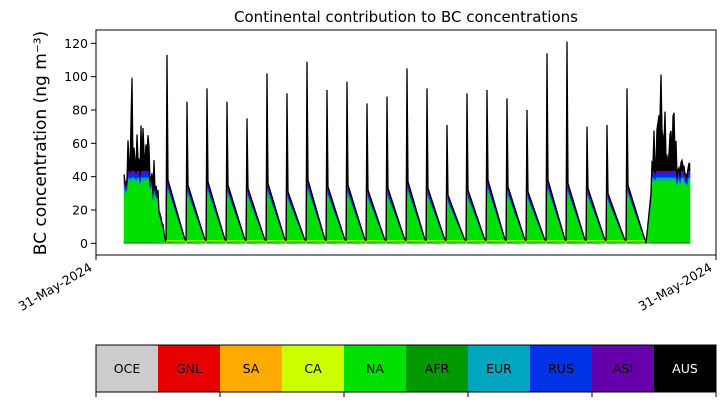  Describe the element at coordinates (80, 210) in the screenshot. I see `y-tick-label: 20` at that location.